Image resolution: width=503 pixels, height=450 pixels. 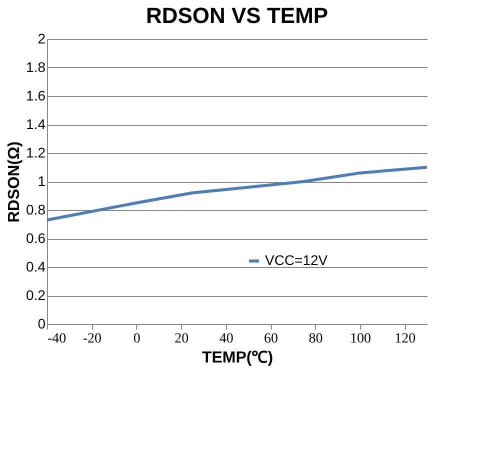 What do you see at coordinates (42, 181) in the screenshot?
I see `y-tick-label: 1` at bounding box center [42, 181].